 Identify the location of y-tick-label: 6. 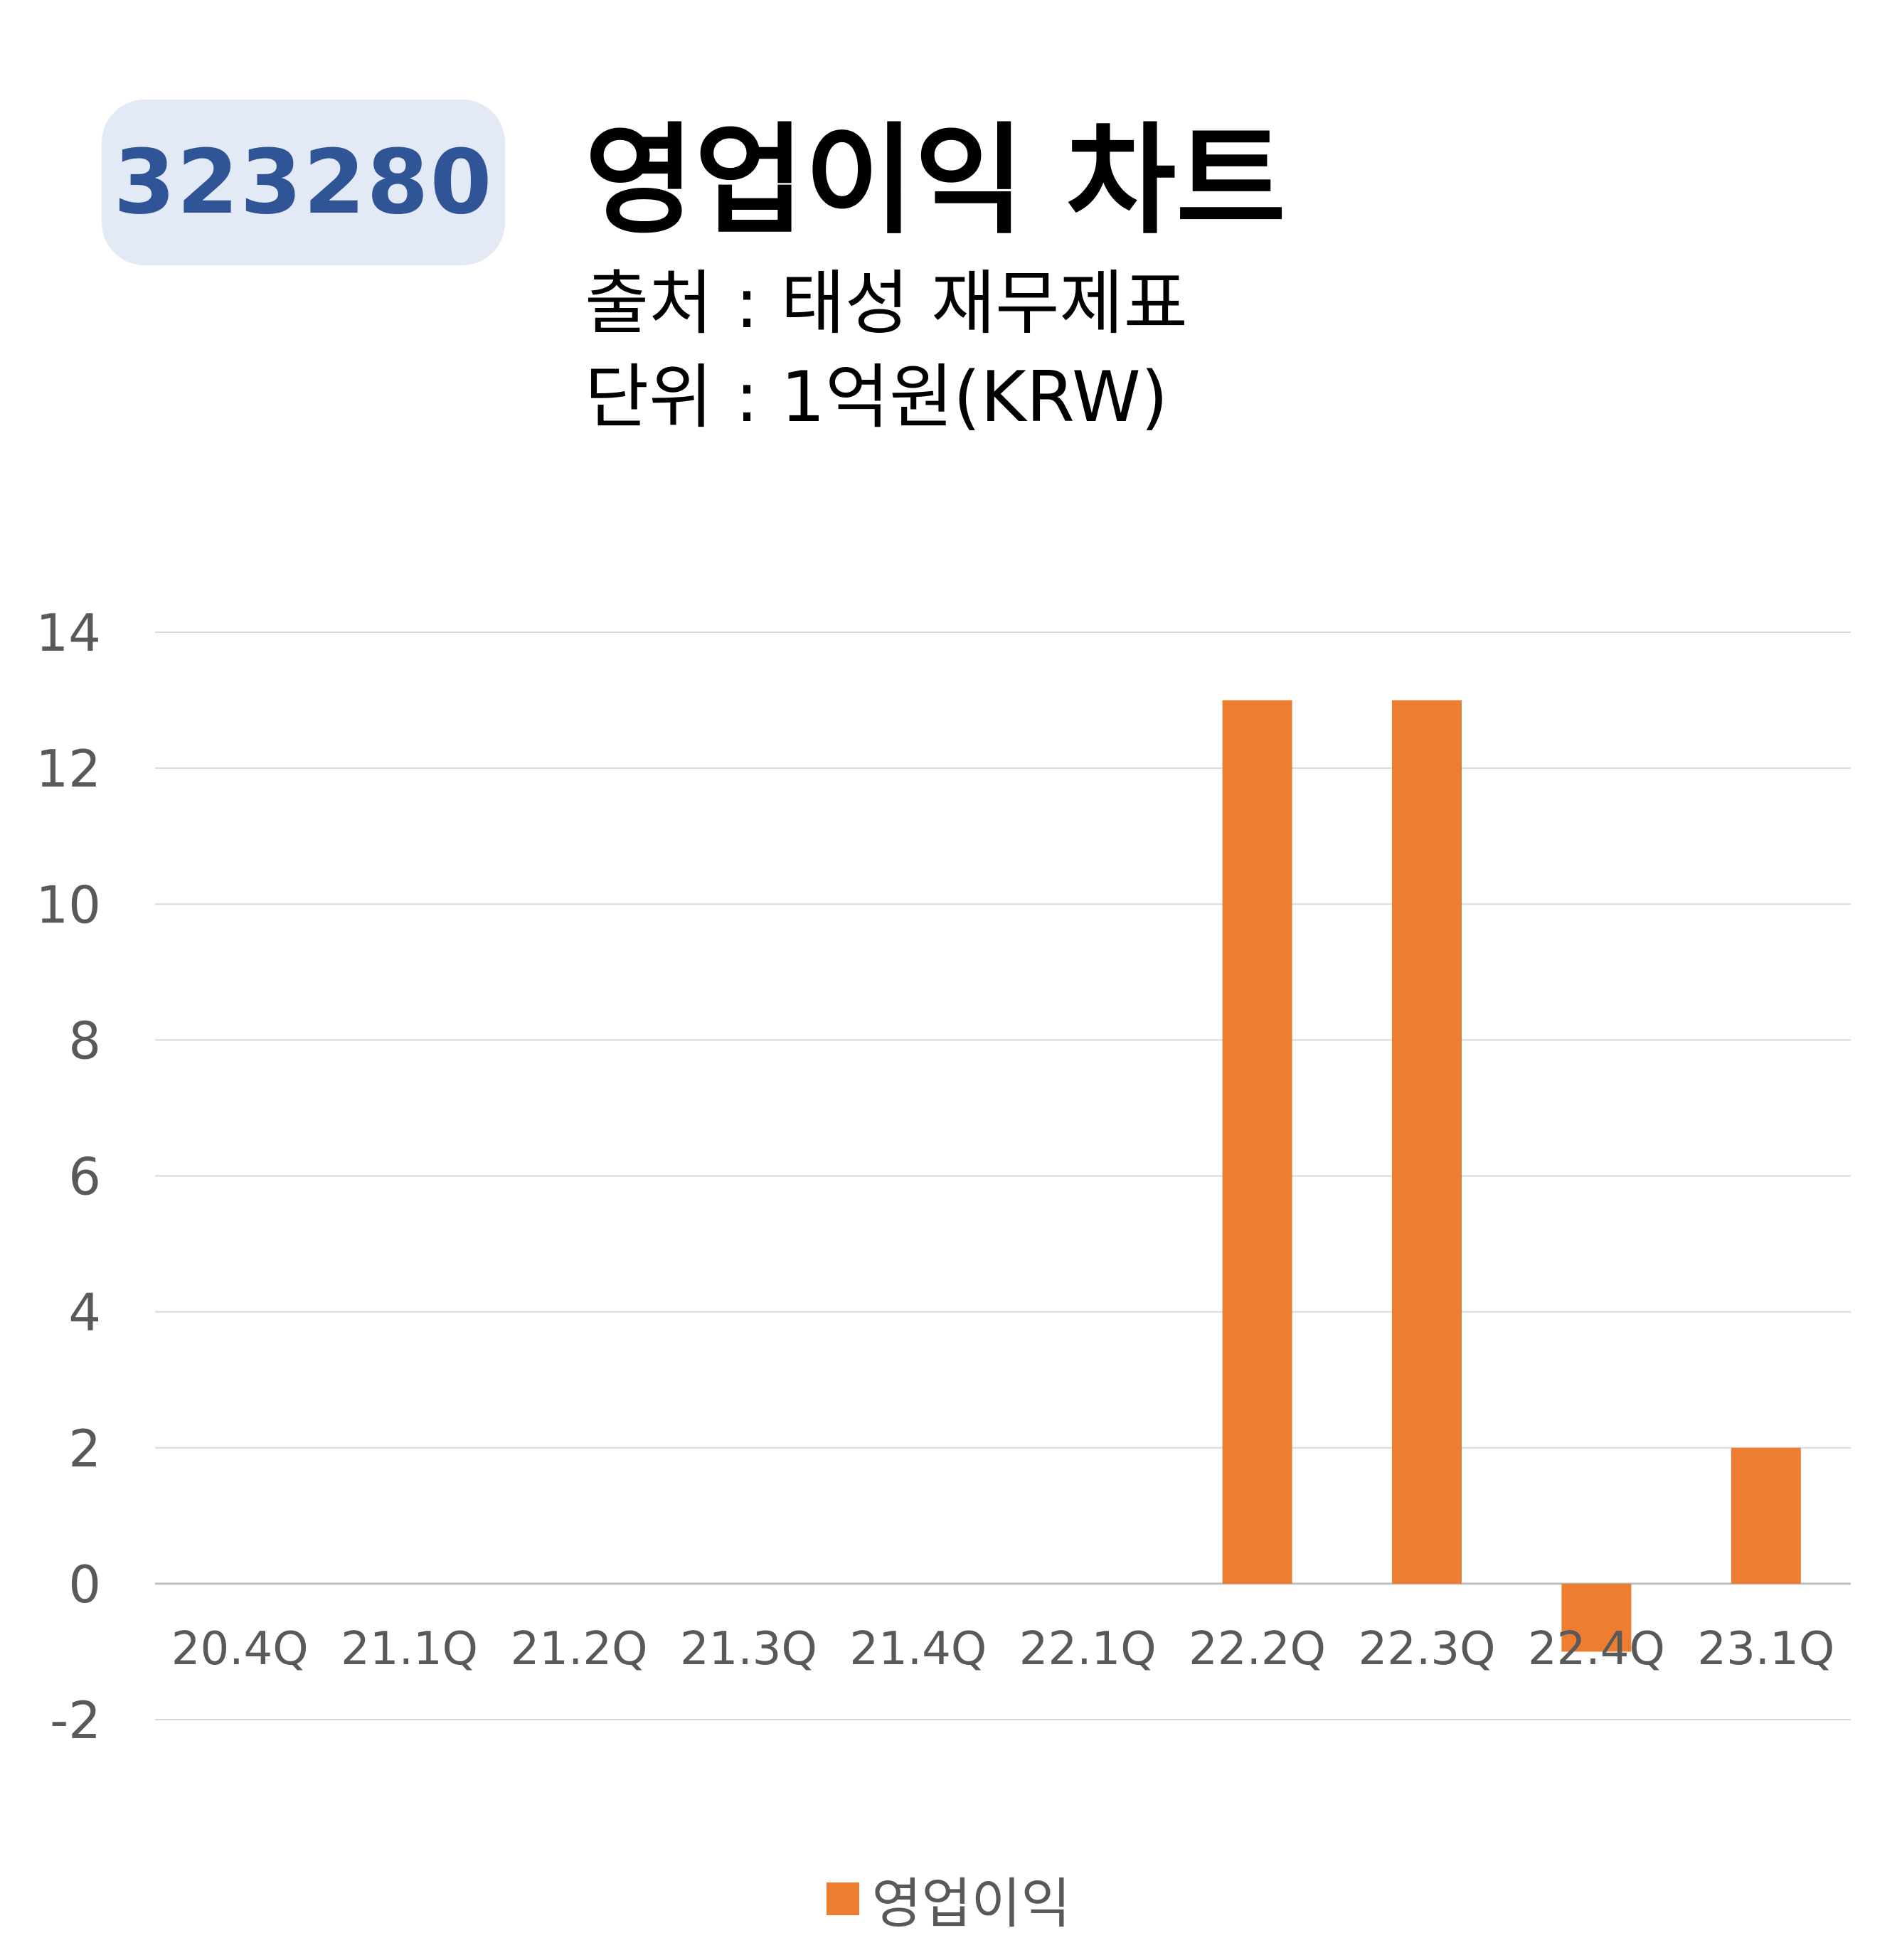
(84, 1177).